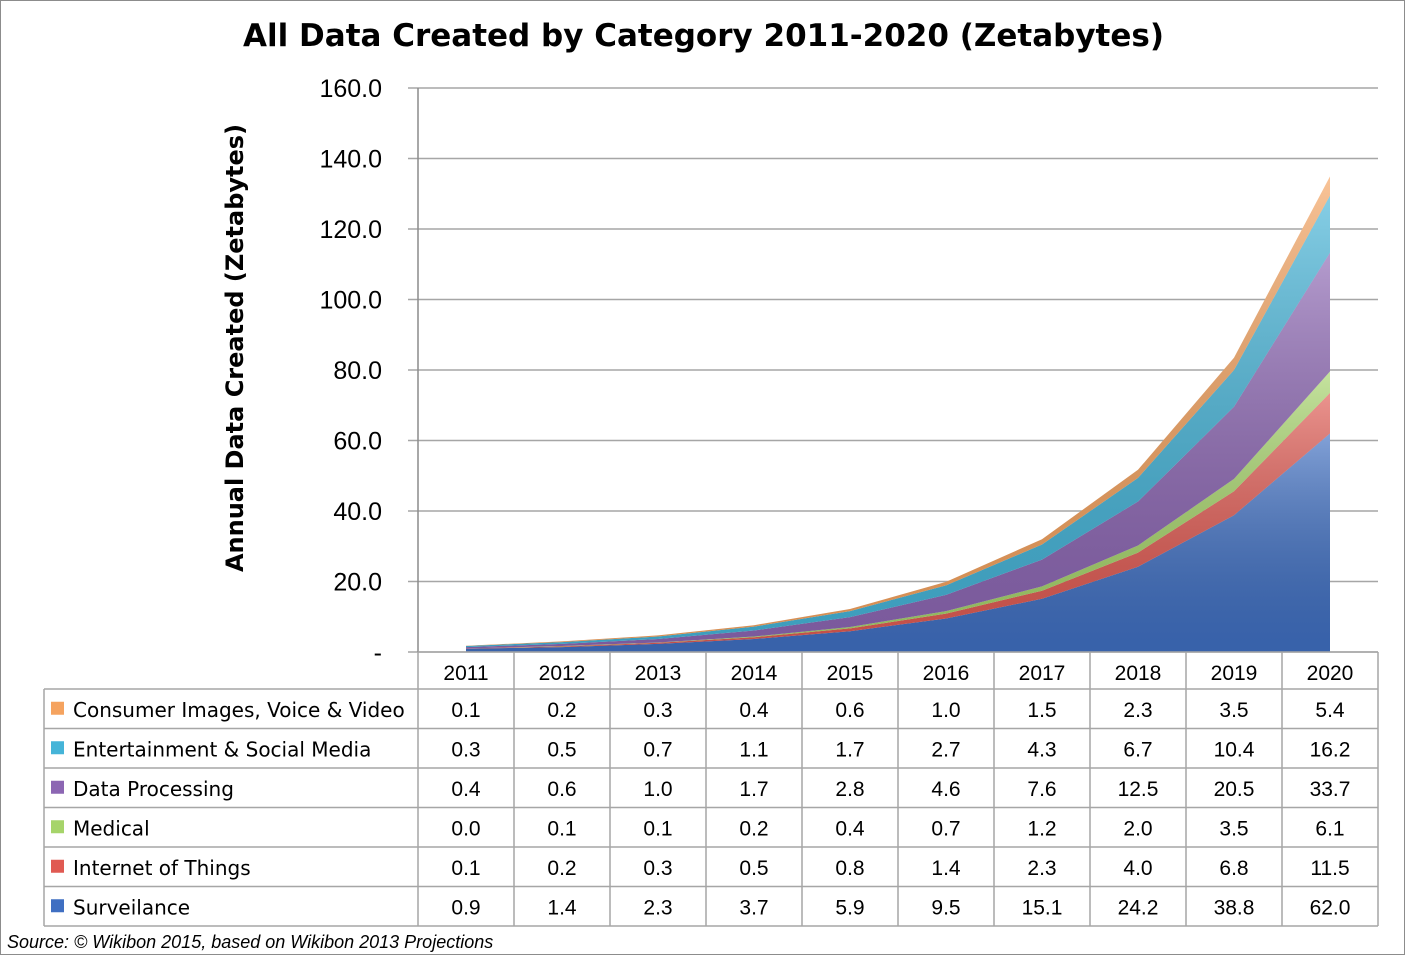  Describe the element at coordinates (1329, 828) in the screenshot. I see `data-label: 6.1` at that location.